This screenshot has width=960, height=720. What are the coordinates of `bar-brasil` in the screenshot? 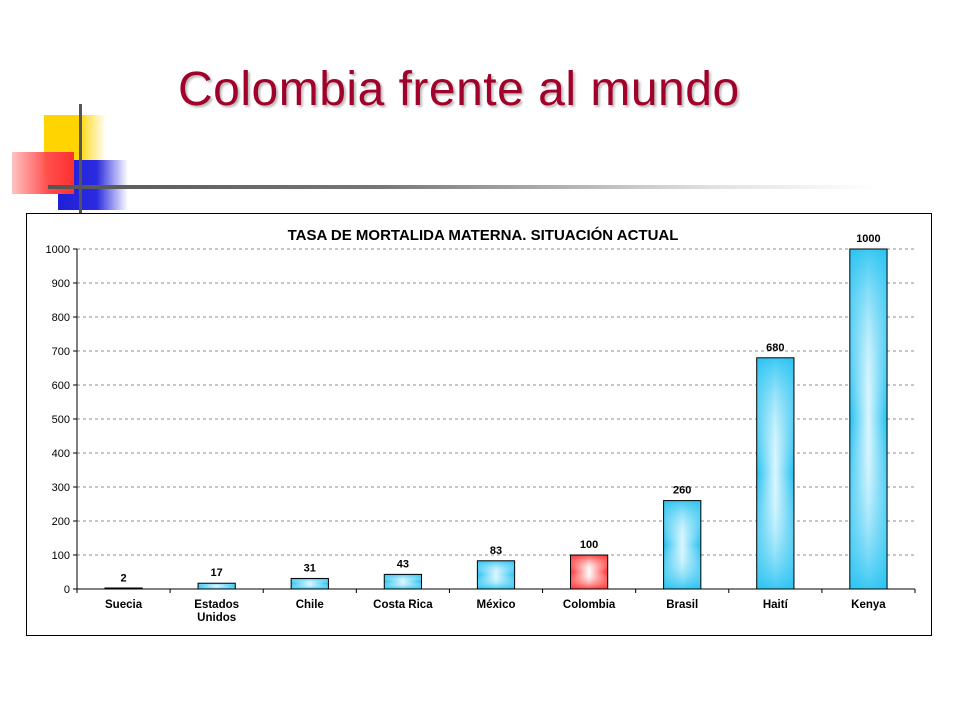 It's located at (682, 545).